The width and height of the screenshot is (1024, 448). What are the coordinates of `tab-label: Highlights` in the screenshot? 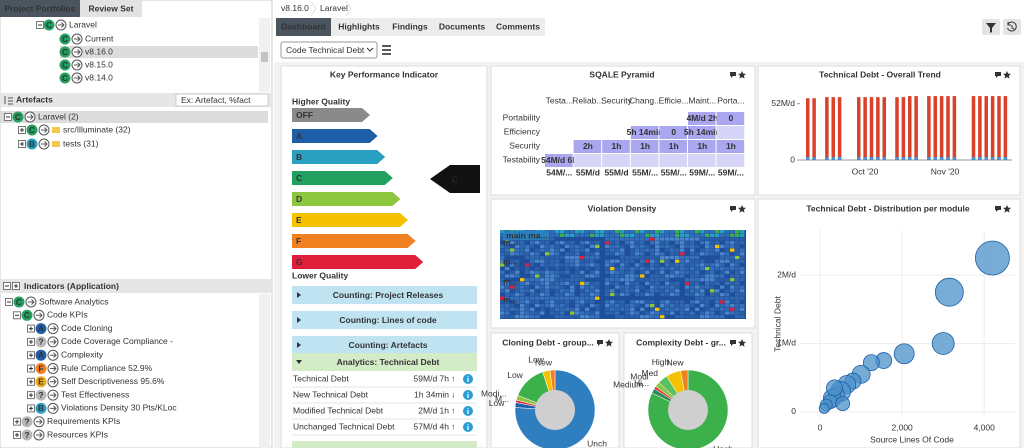 It's located at (359, 26).